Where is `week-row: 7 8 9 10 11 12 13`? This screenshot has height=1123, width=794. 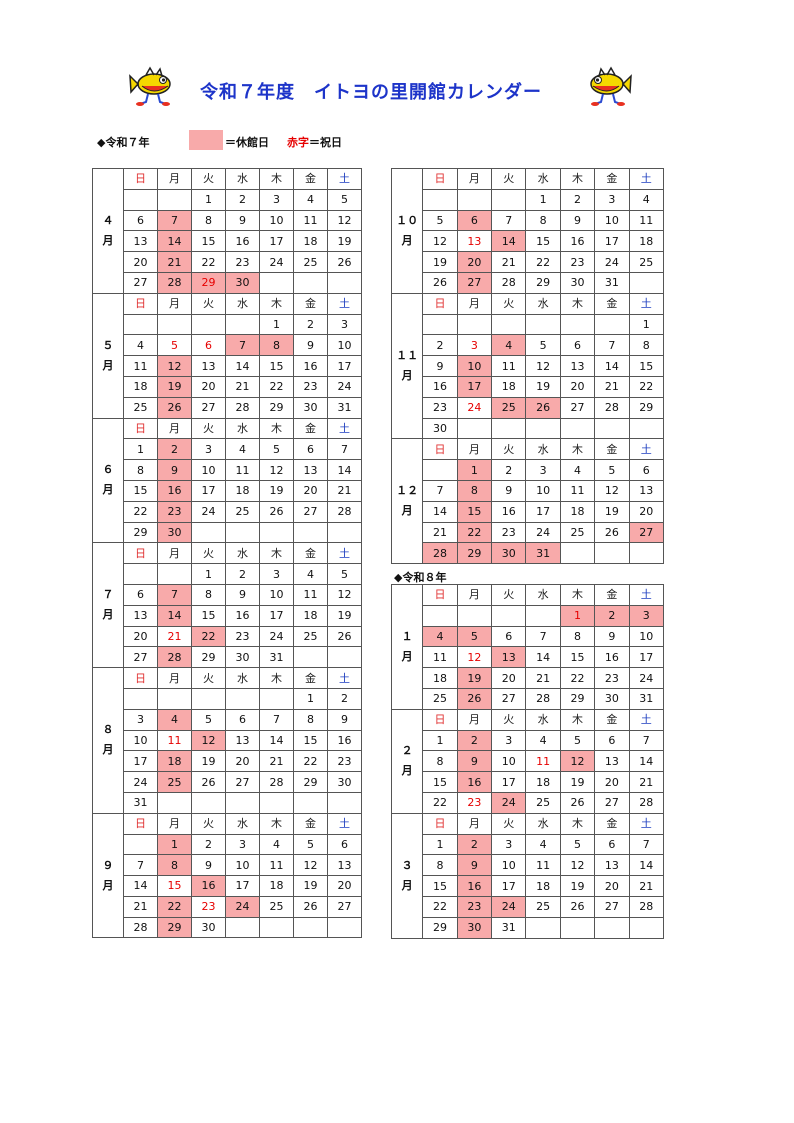
week-row: 7 8 9 10 11 12 13 is located at coordinates (528, 490).